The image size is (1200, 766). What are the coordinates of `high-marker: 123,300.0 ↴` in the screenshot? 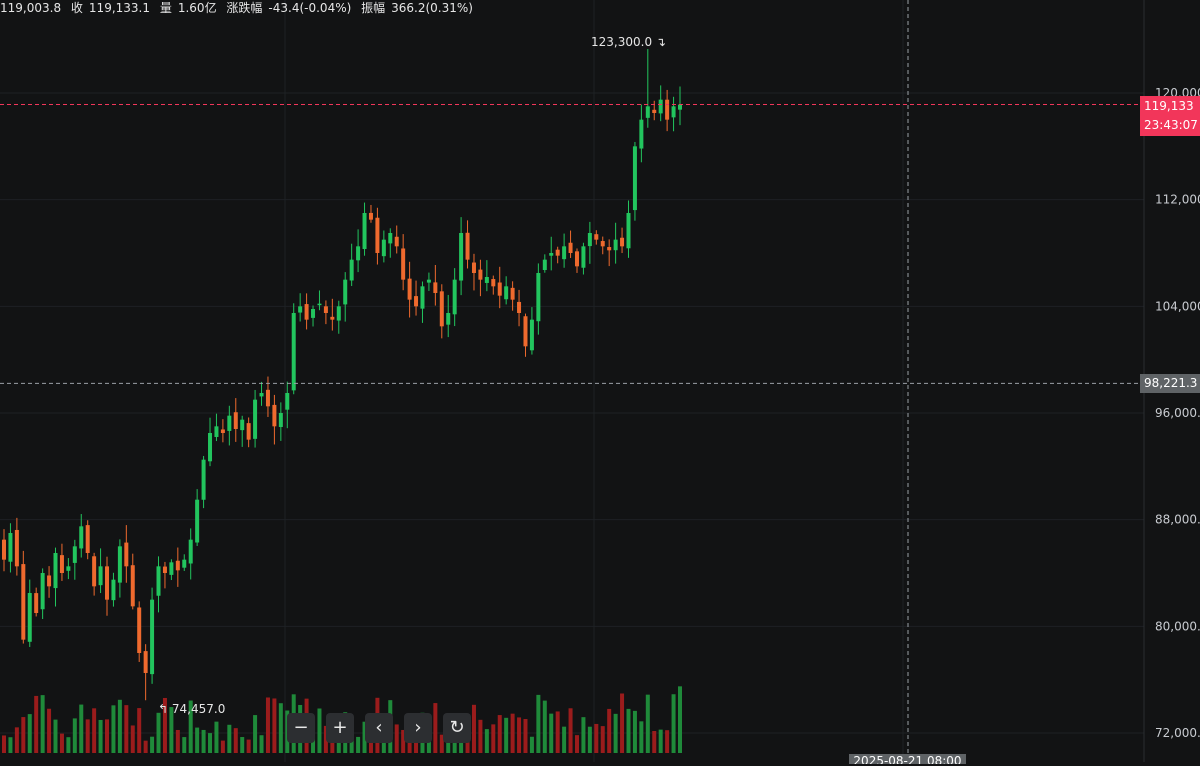 It's located at (628, 42).